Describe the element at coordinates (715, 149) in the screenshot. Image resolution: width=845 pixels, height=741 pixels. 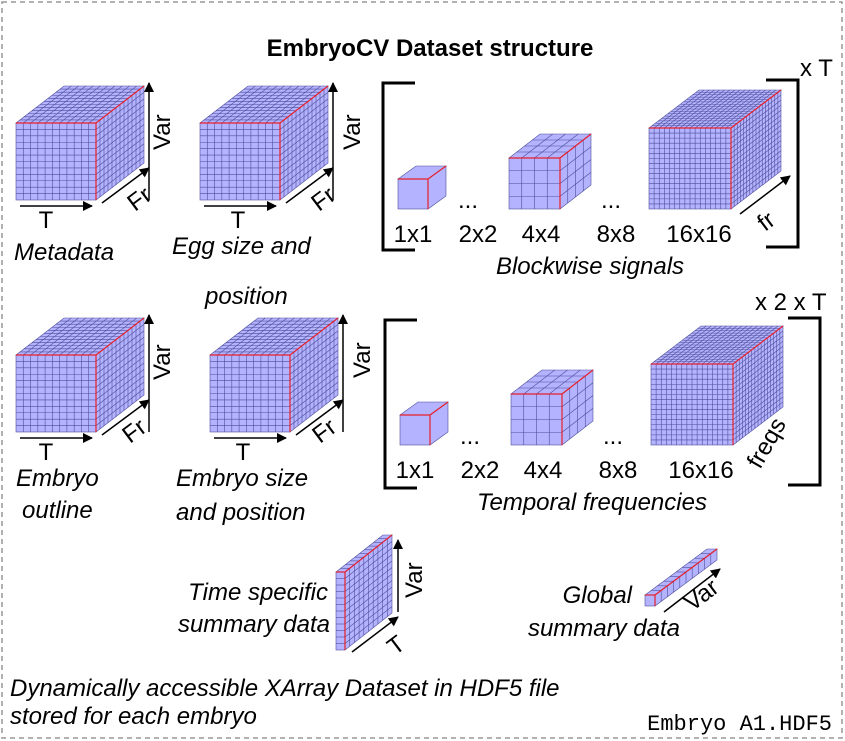
I see `block-16x16` at that location.